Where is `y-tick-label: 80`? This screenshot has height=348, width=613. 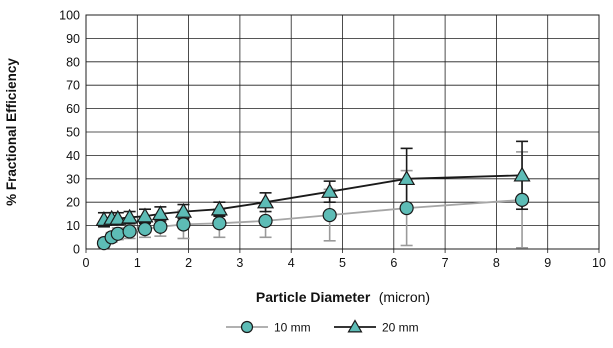
y-tick-label: 80 is located at coordinates (73, 62).